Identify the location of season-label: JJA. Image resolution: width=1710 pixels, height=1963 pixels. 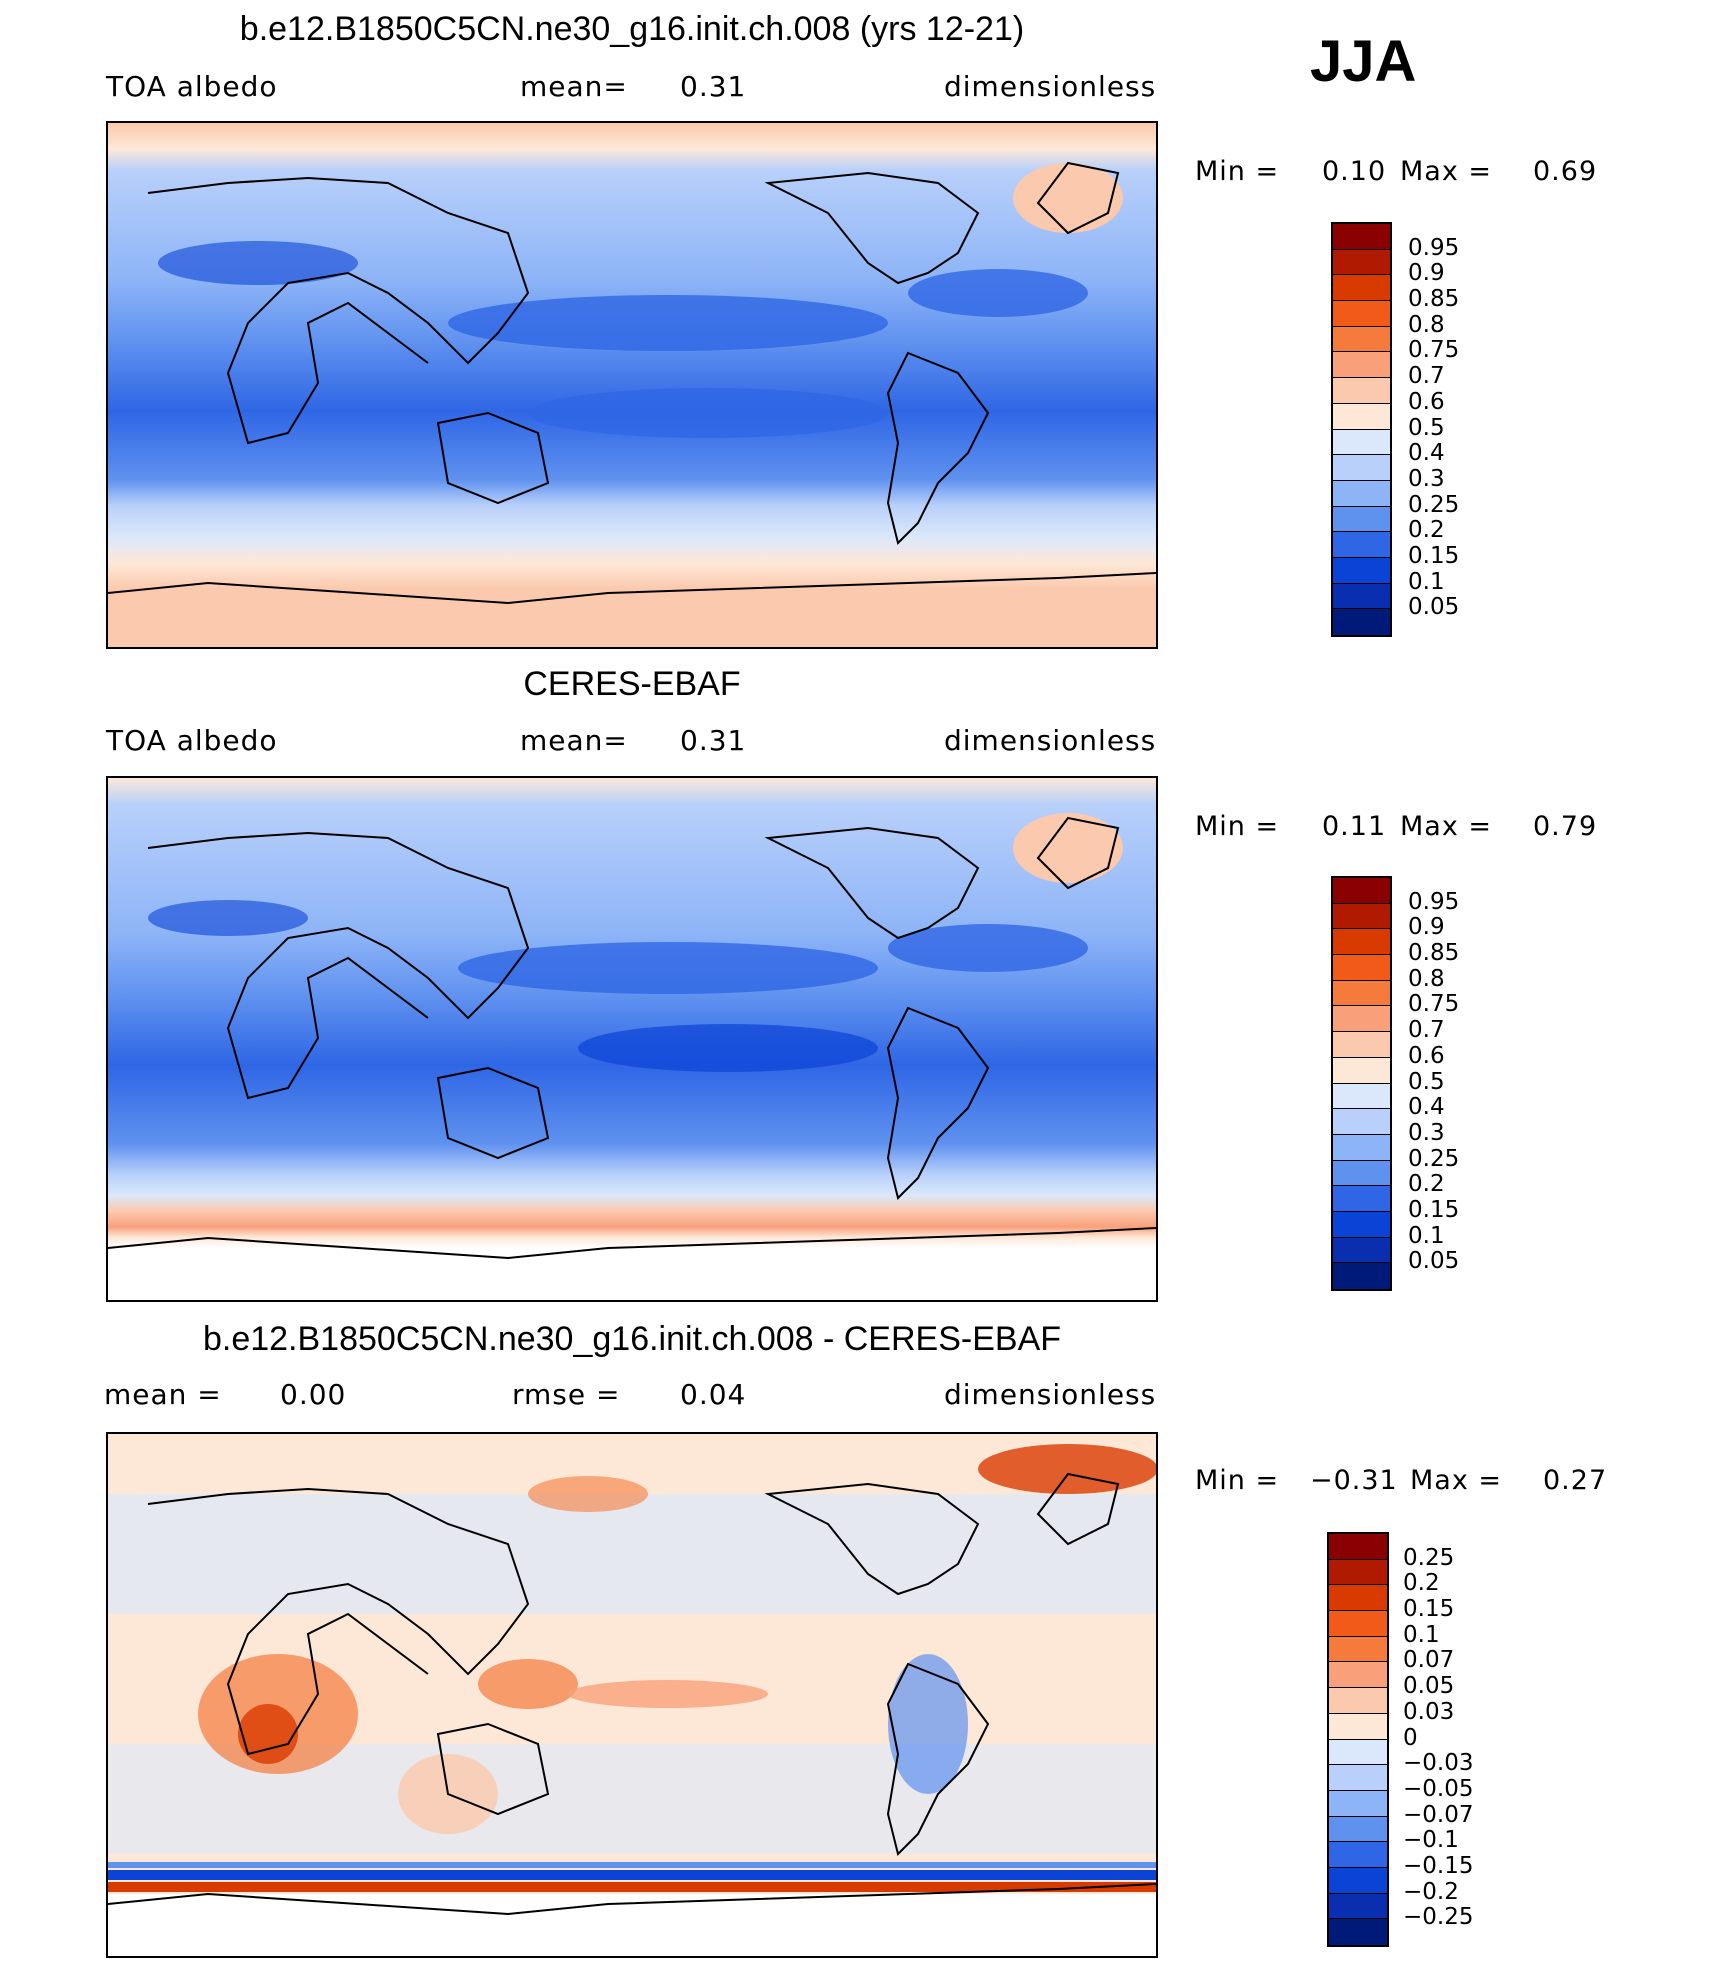
(1363, 61).